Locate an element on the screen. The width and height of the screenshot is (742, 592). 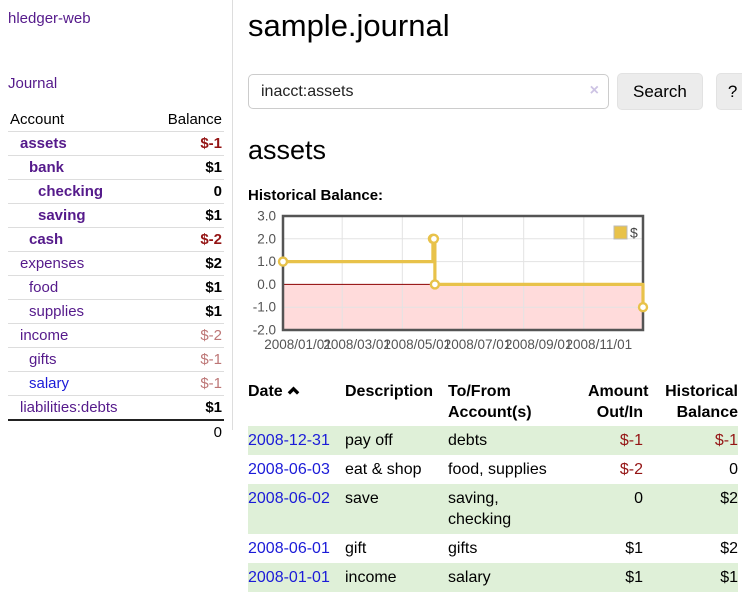
account-balance: $2 is located at coordinates (186, 263).